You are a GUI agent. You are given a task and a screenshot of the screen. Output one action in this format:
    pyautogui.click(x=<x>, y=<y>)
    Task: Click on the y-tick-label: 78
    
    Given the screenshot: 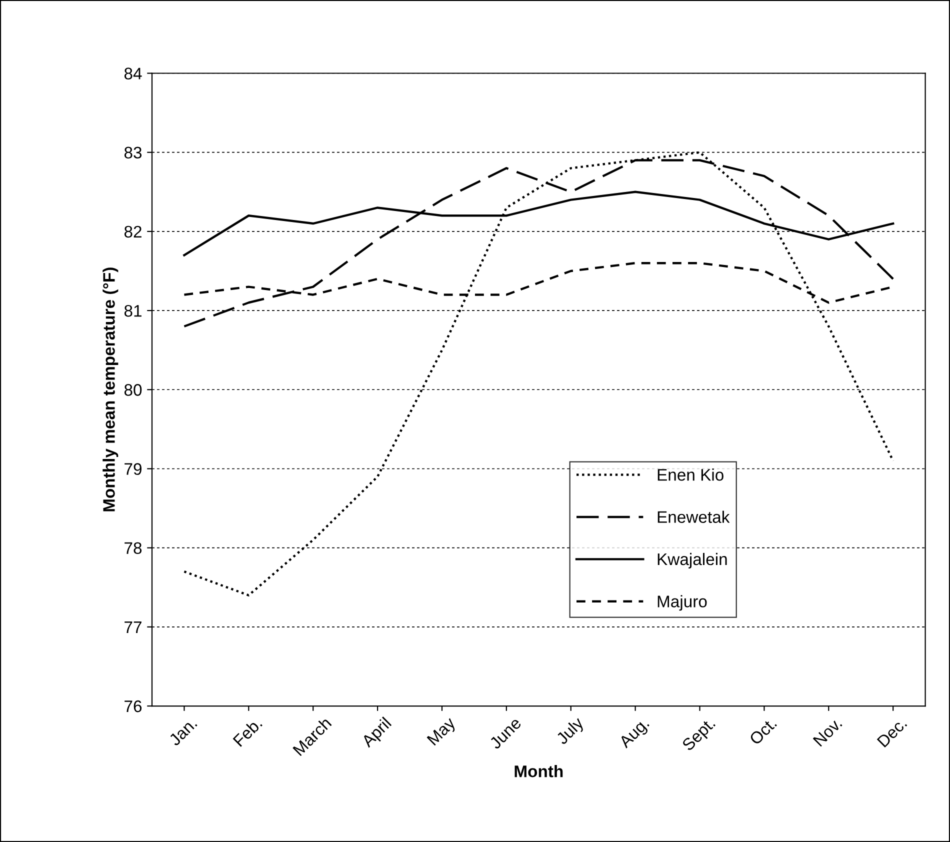 What is the action you would take?
    pyautogui.click(x=133, y=548)
    